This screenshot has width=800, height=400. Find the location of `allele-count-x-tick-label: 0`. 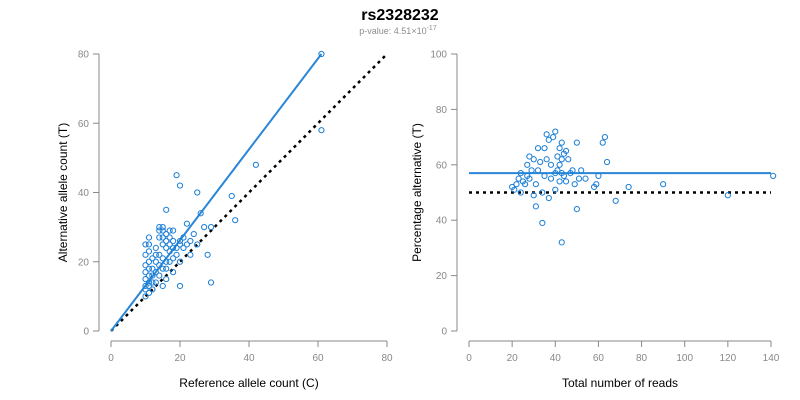

allele-count-x-tick-label: 0 is located at coordinates (111, 358).